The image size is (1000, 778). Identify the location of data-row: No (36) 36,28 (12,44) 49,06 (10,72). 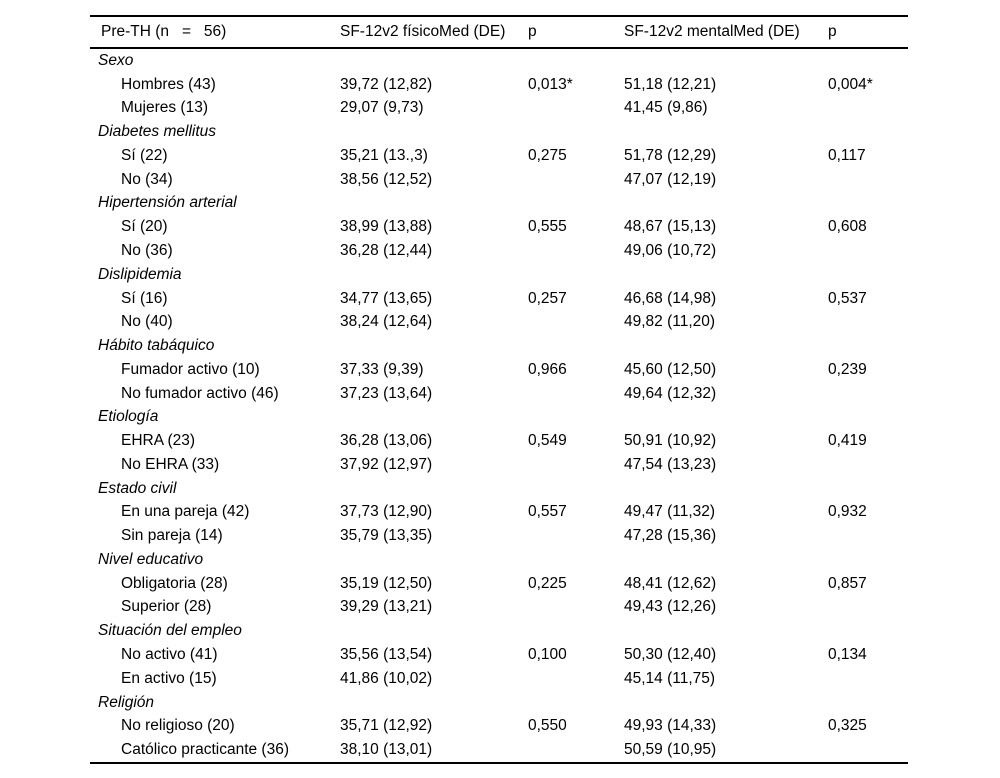
(499, 251).